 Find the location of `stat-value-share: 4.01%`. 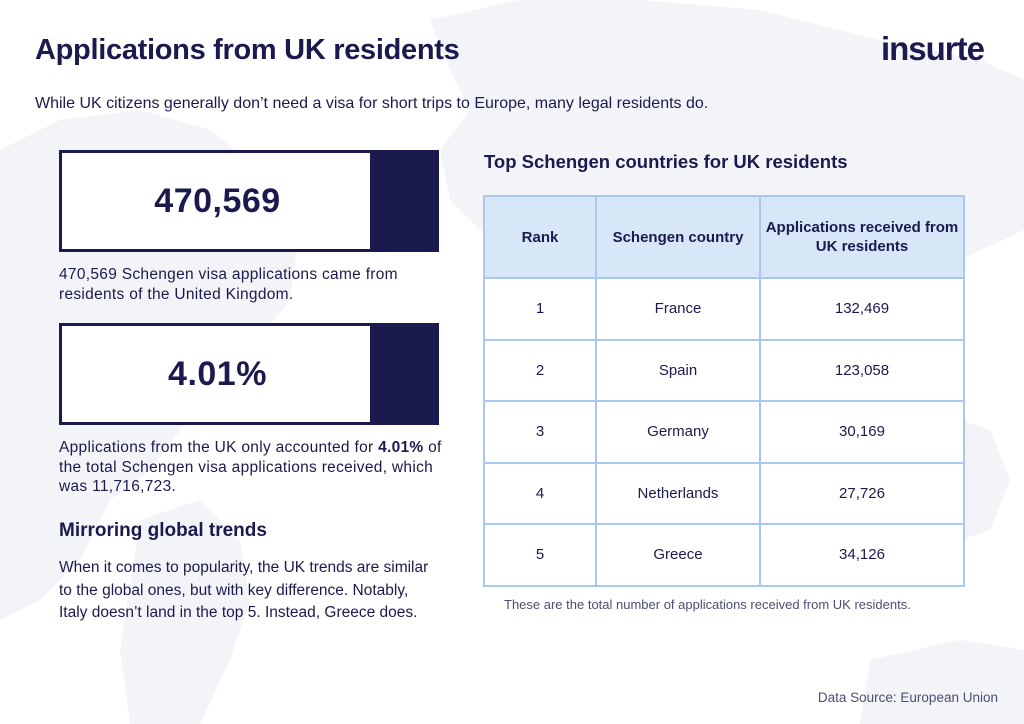

stat-value-share: 4.01% is located at coordinates (217, 373).